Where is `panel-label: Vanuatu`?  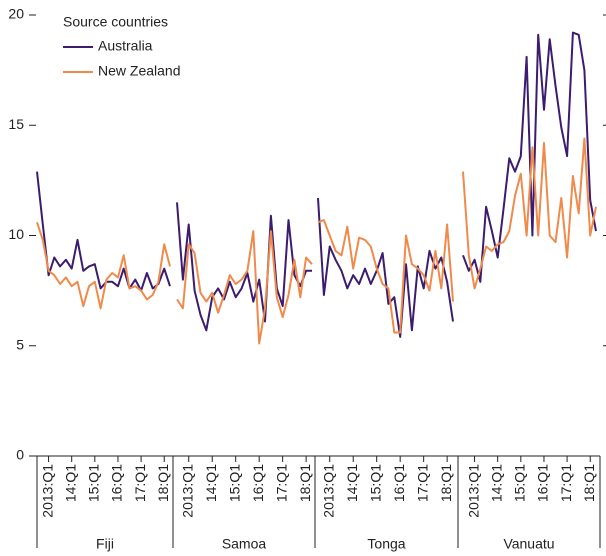 panel-label: Vanuatu is located at coordinates (528, 544).